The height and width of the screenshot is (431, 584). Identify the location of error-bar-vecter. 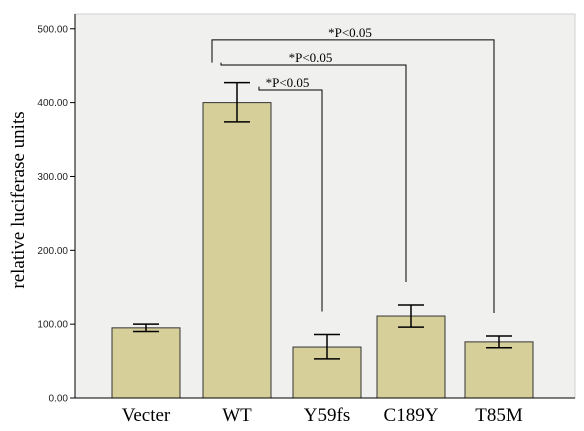
(146, 328).